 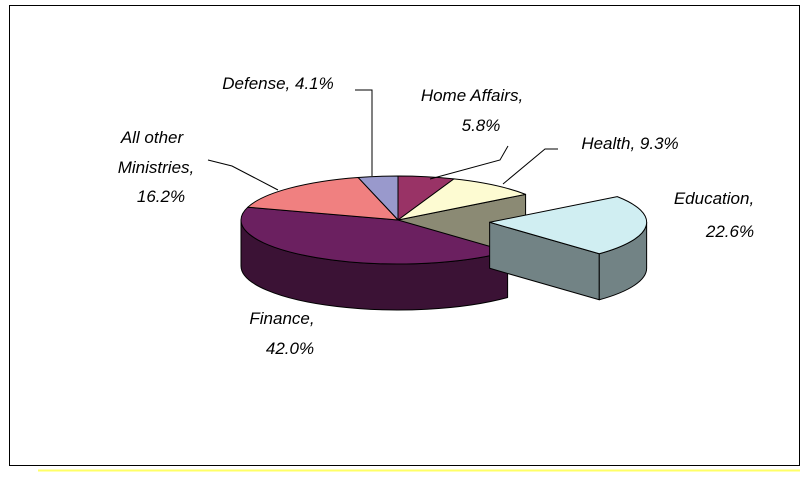 I want to click on slice-label: 5.8%, so click(x=481, y=125).